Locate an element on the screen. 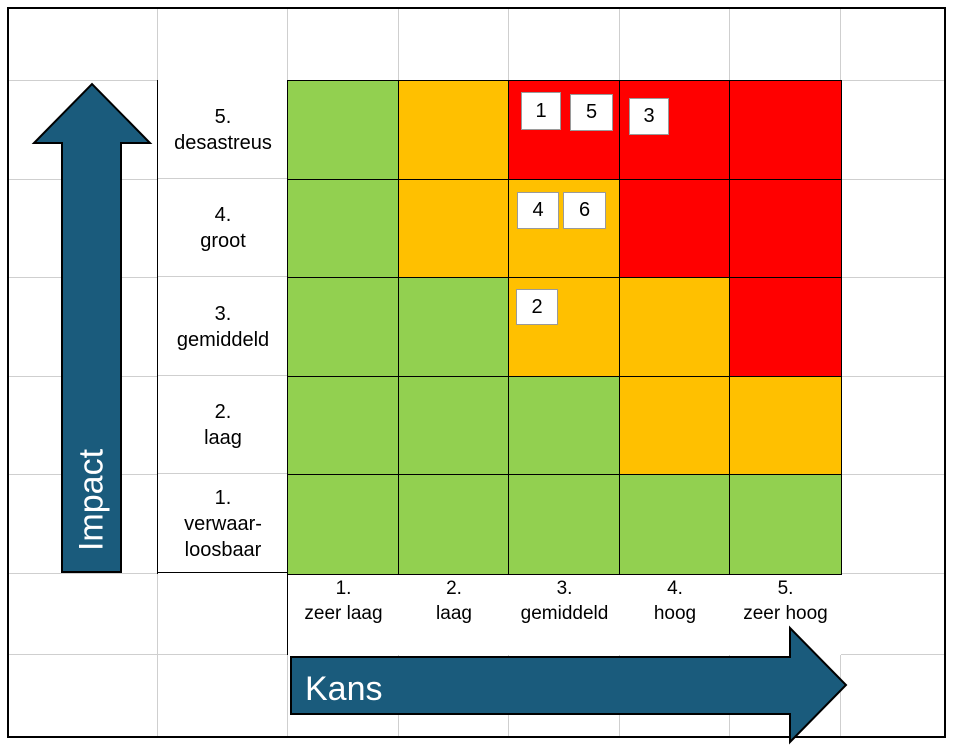 Image resolution: width=960 pixels, height=745 pixels. impact-label-3: 3. gemiddeld is located at coordinates (223, 326).